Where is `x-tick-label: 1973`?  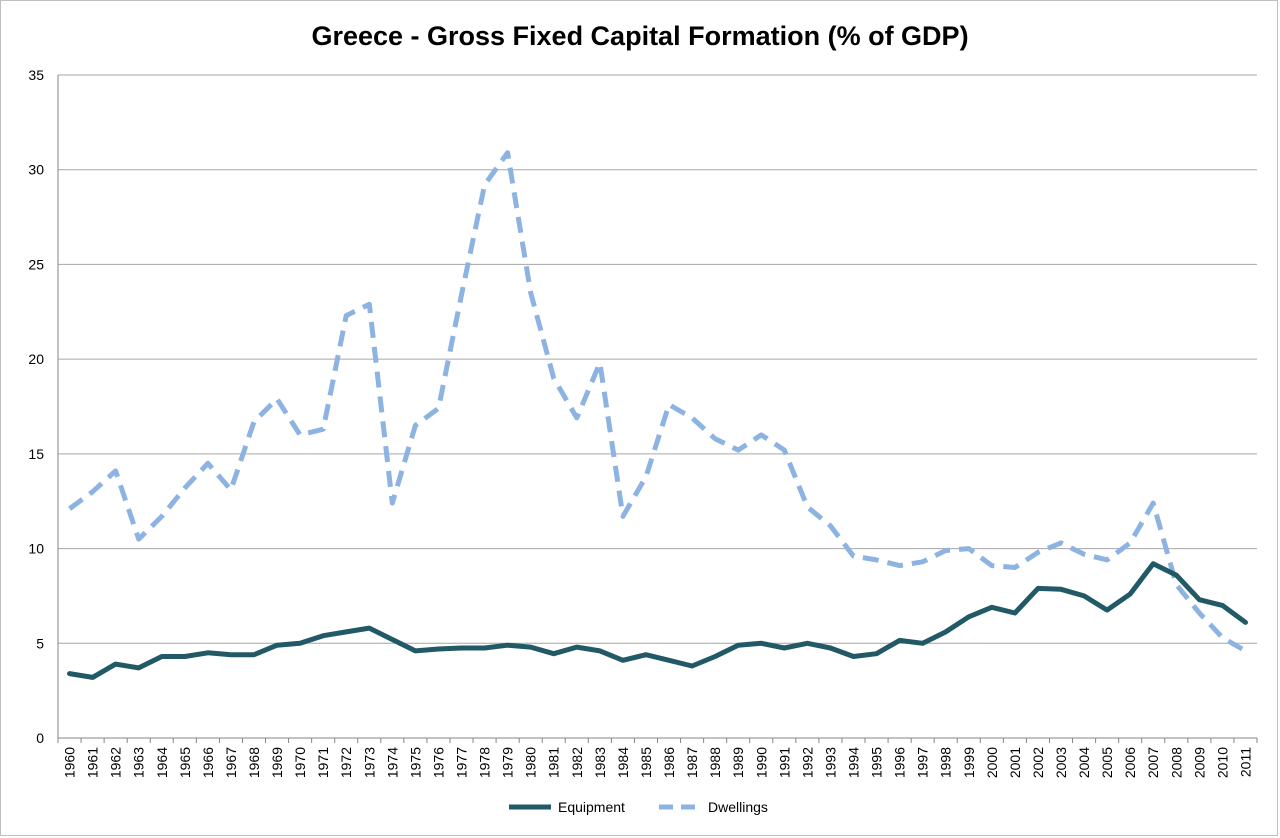 x-tick-label: 1973 is located at coordinates (369, 762).